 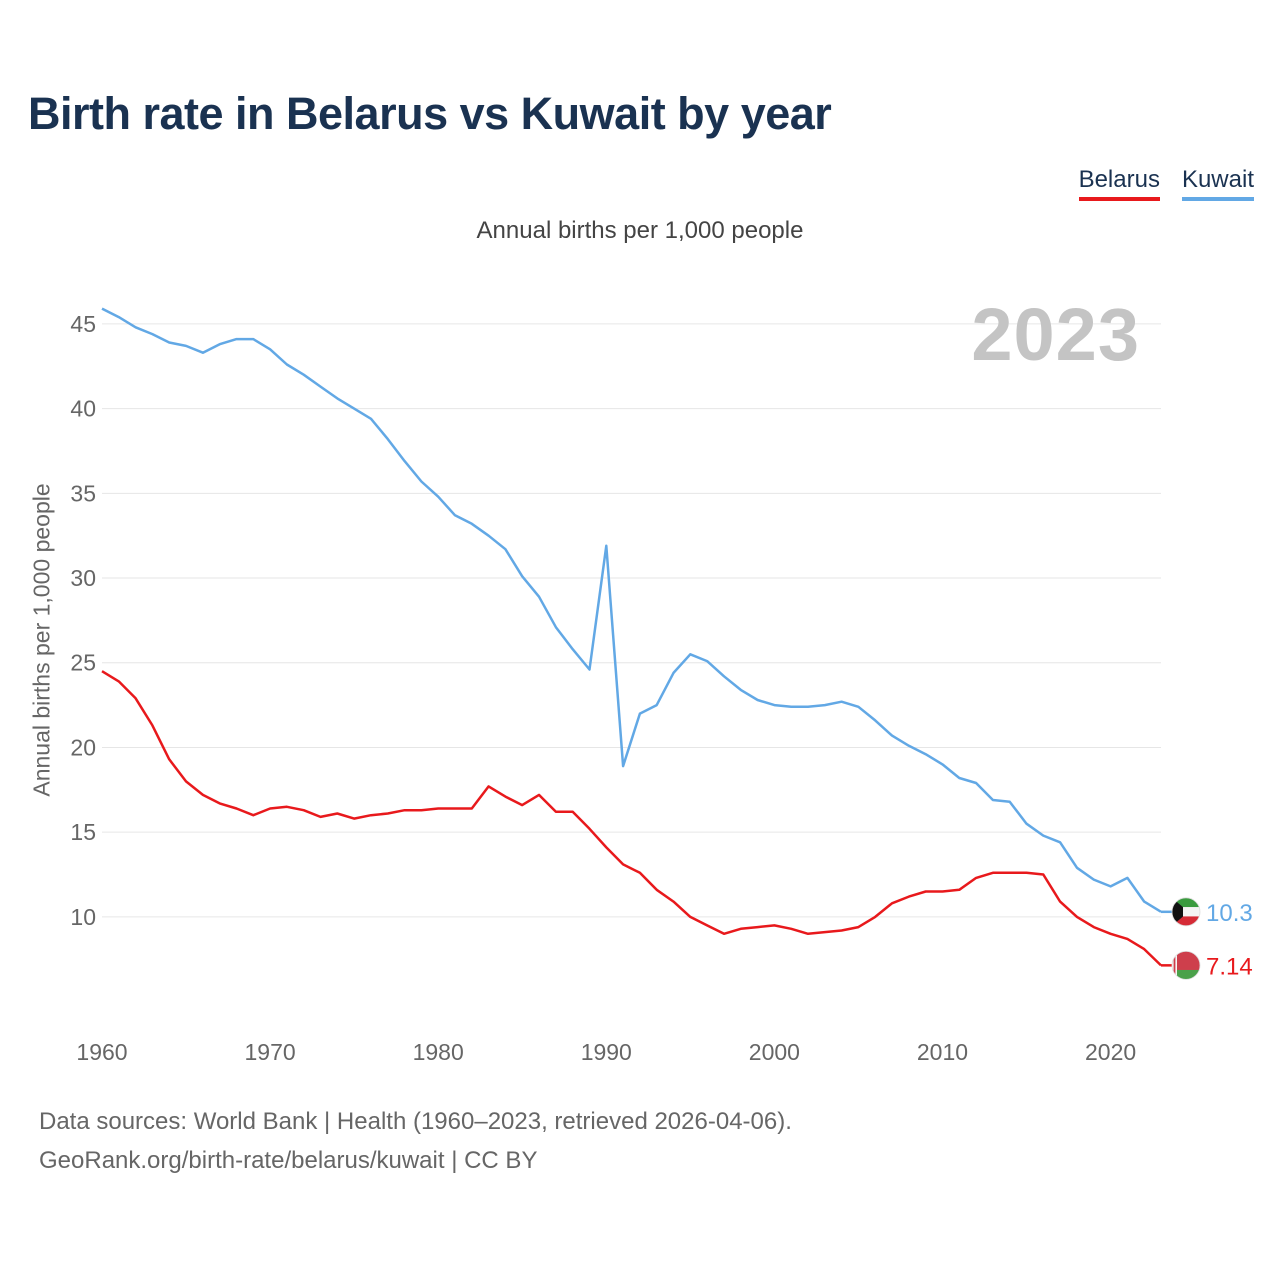 I want to click on end-value-label-kuwait: 10.3, so click(x=1229, y=913).